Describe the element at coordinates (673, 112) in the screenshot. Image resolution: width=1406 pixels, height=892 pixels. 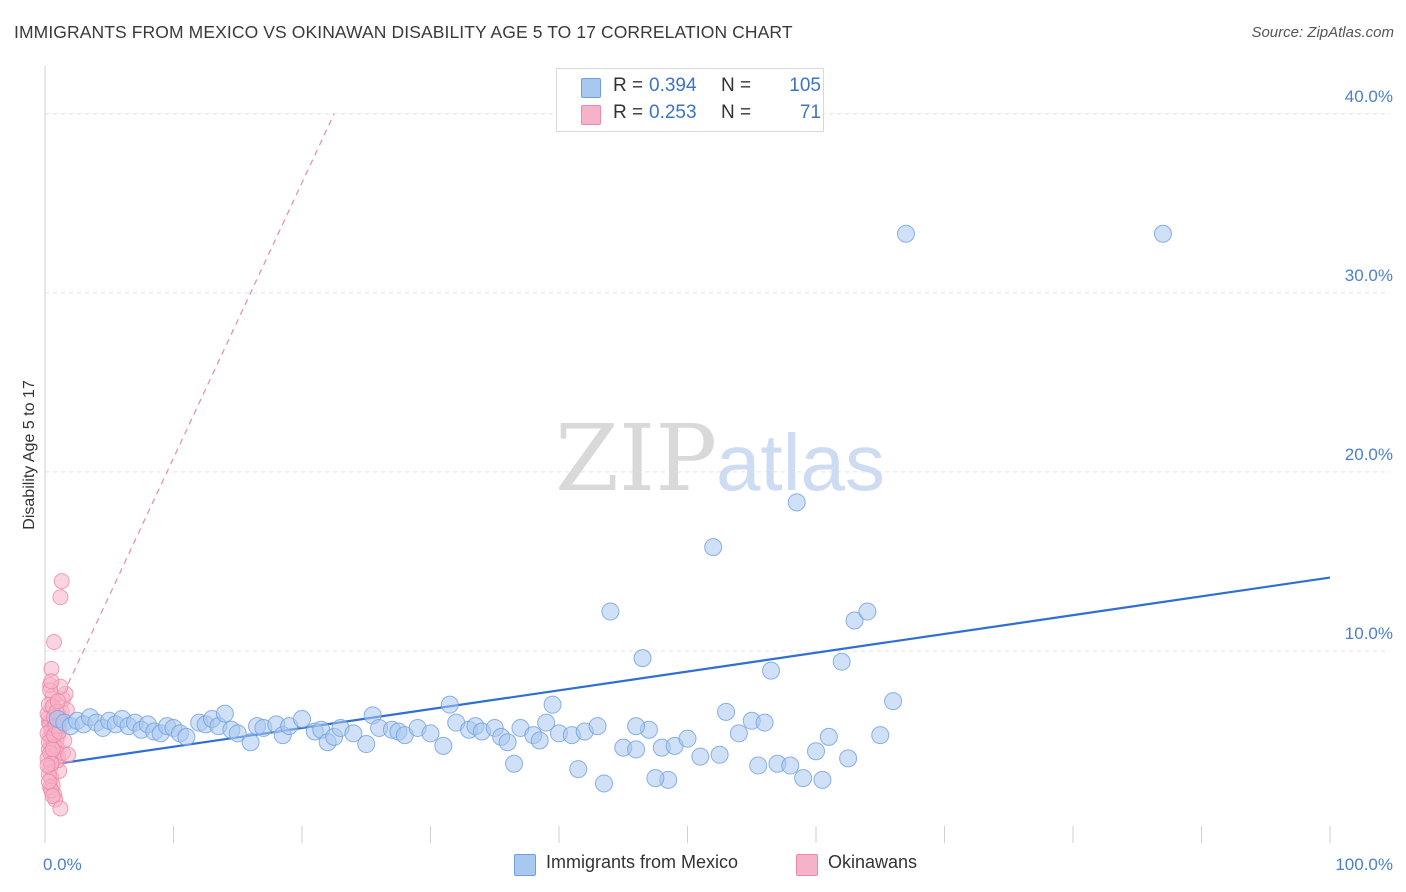
I see `r-value: 0.253` at that location.